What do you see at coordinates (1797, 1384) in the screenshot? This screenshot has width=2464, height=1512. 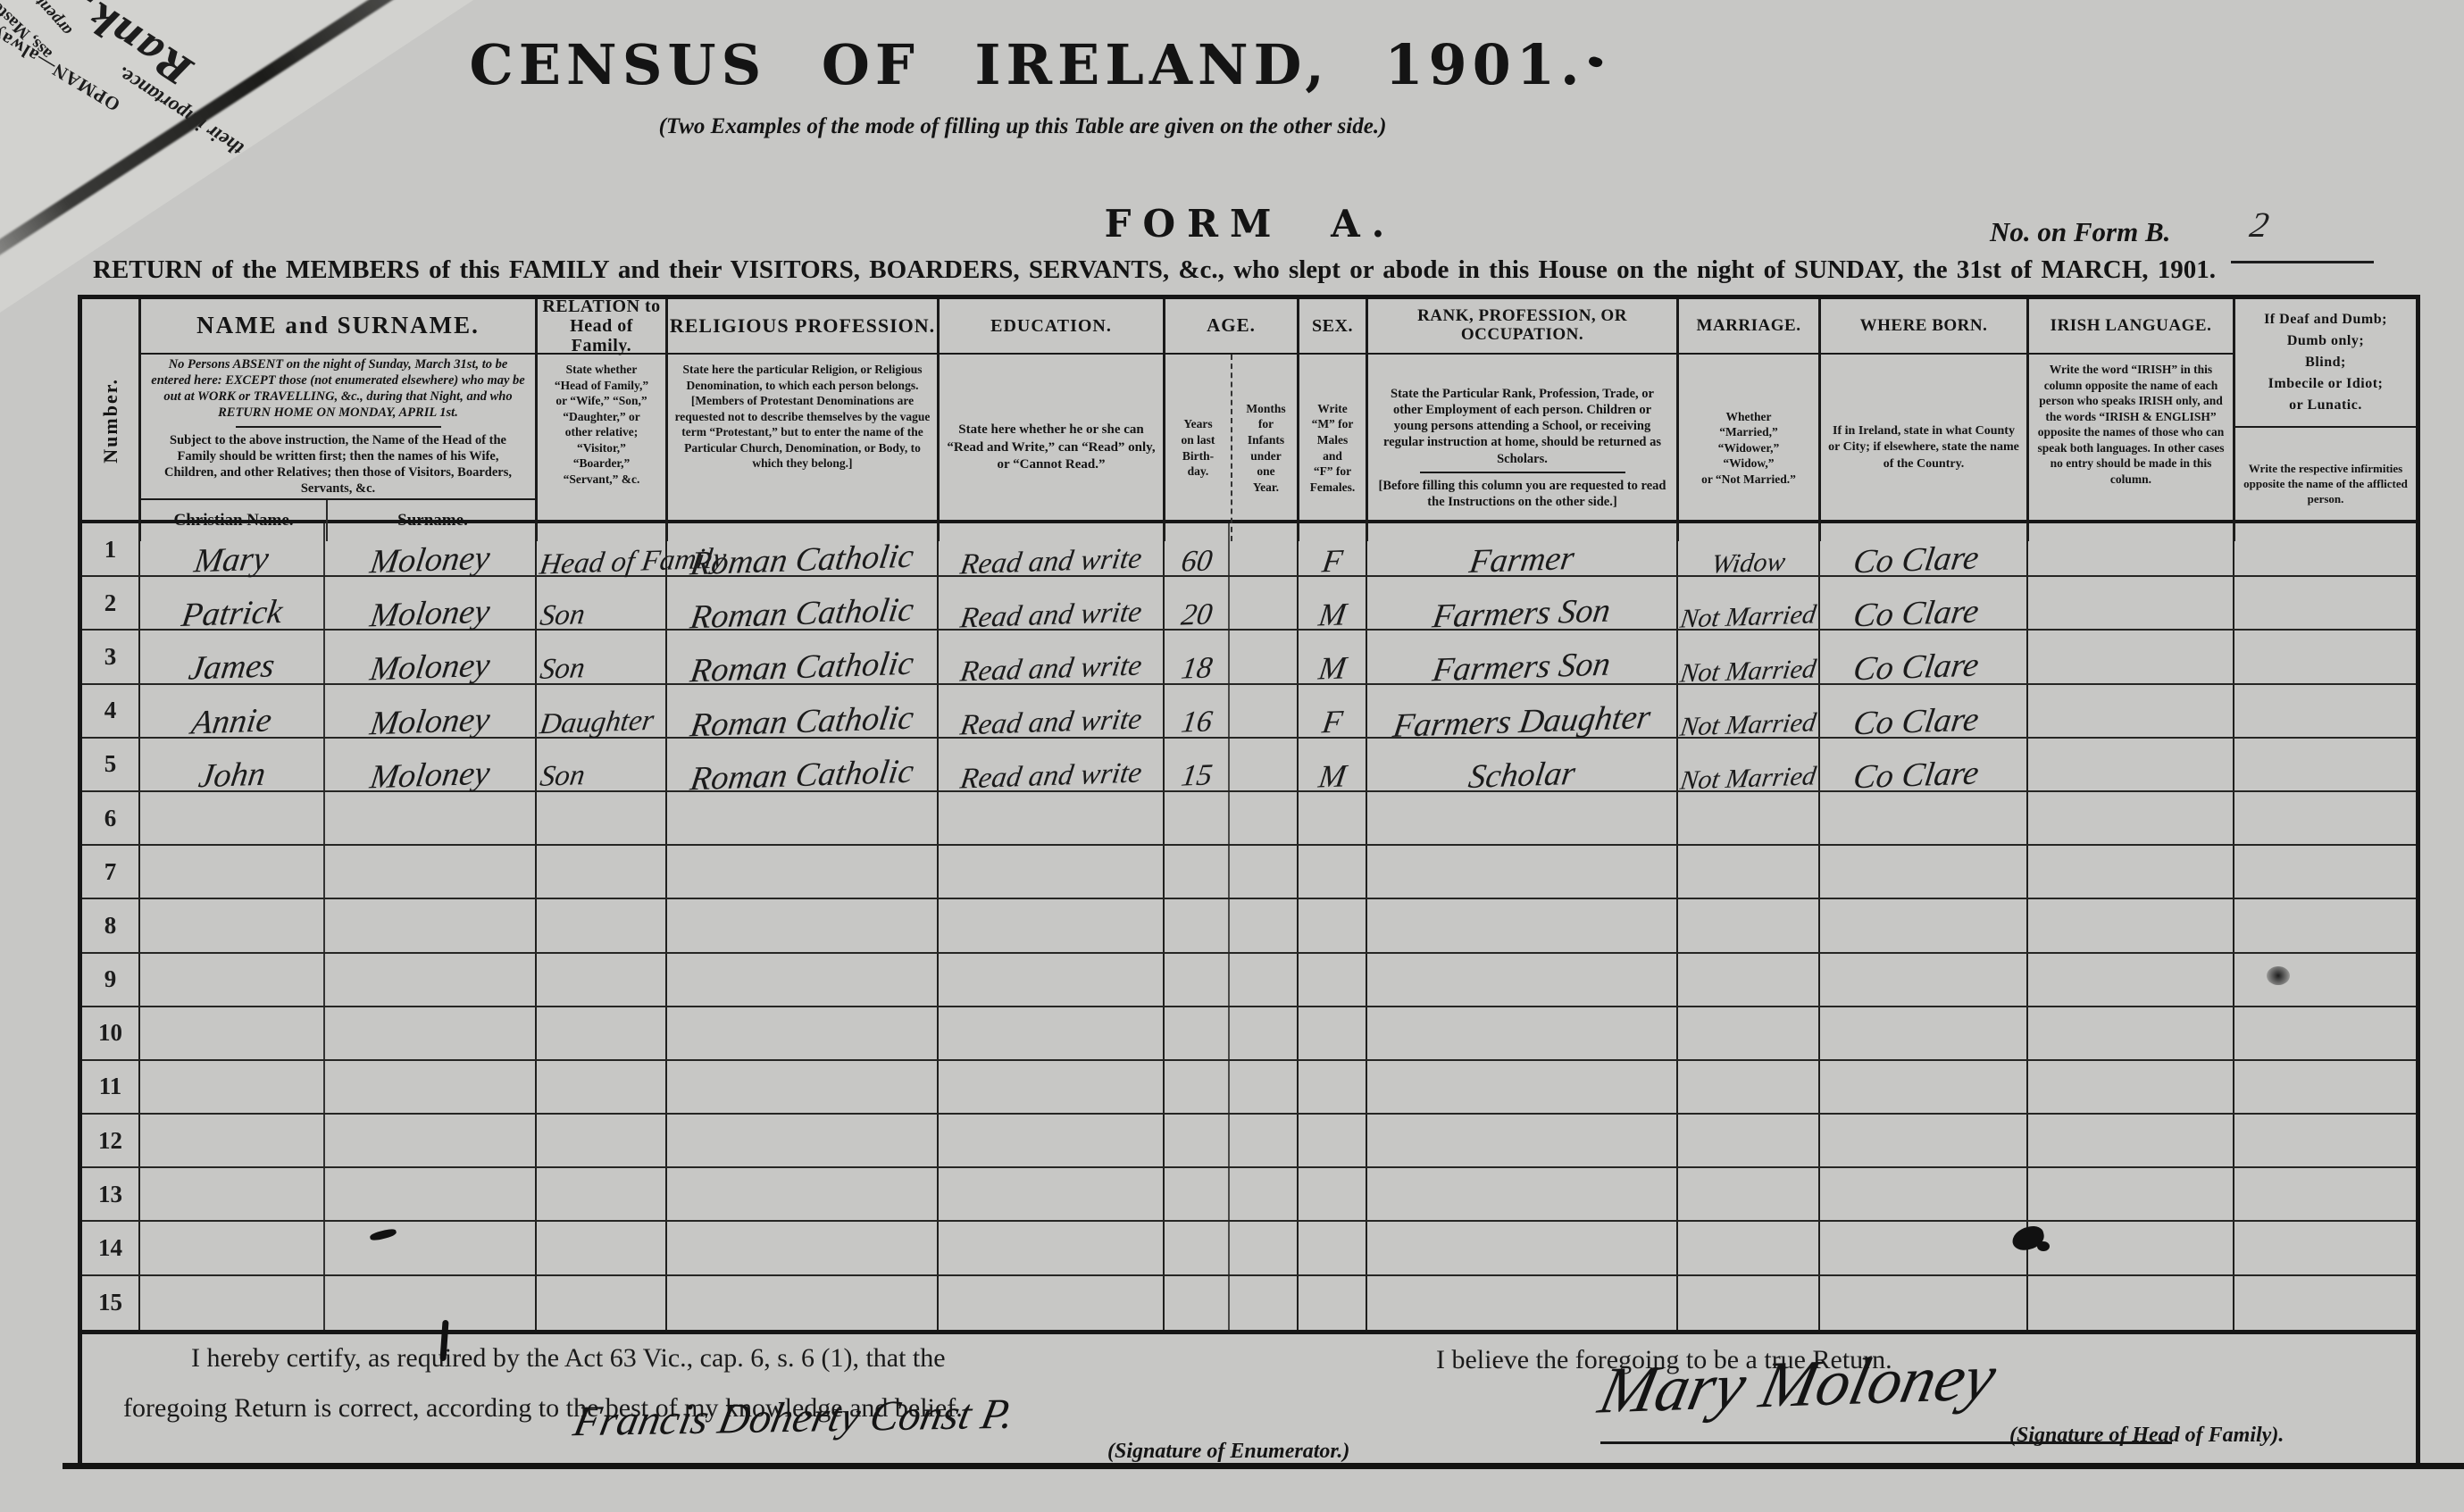 I see `head-of-family-signature: Mary Moloney` at bounding box center [1797, 1384].